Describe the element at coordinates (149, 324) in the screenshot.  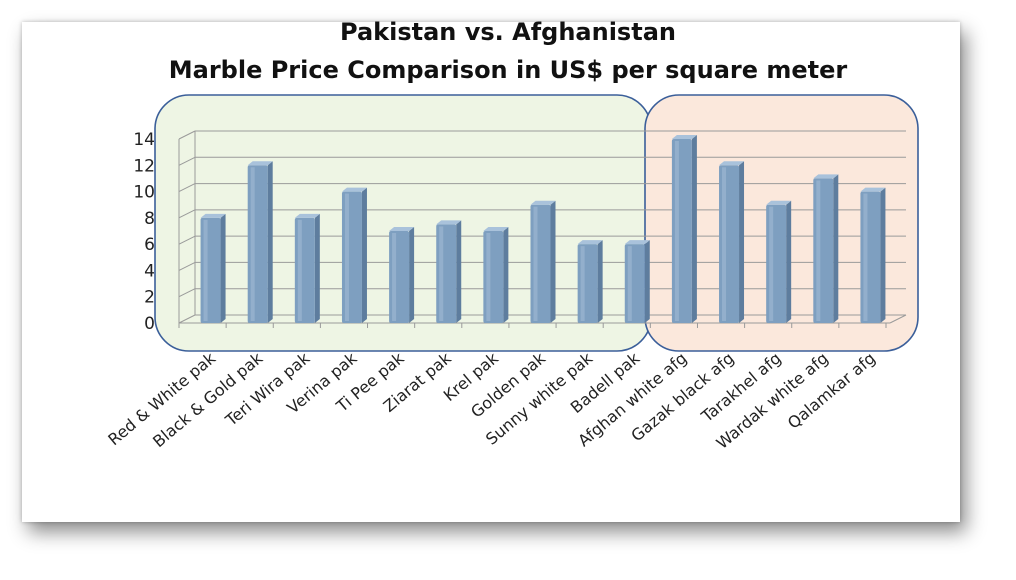
I see `y-tick-label: 0` at that location.